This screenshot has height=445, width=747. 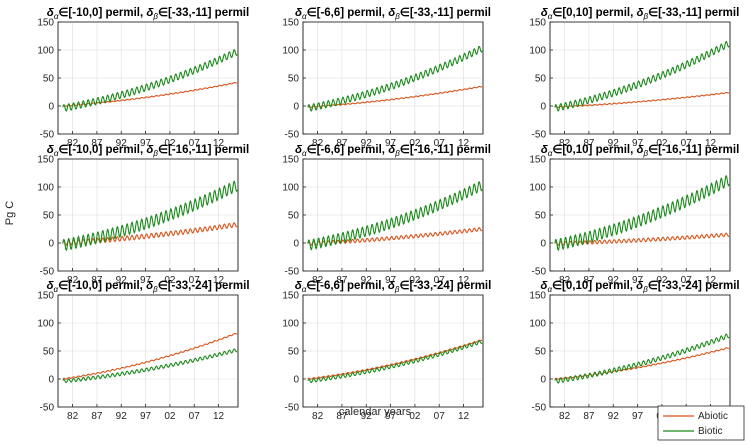 What do you see at coordinates (375, 412) in the screenshot?
I see `x-axis-label: calendar years` at bounding box center [375, 412].